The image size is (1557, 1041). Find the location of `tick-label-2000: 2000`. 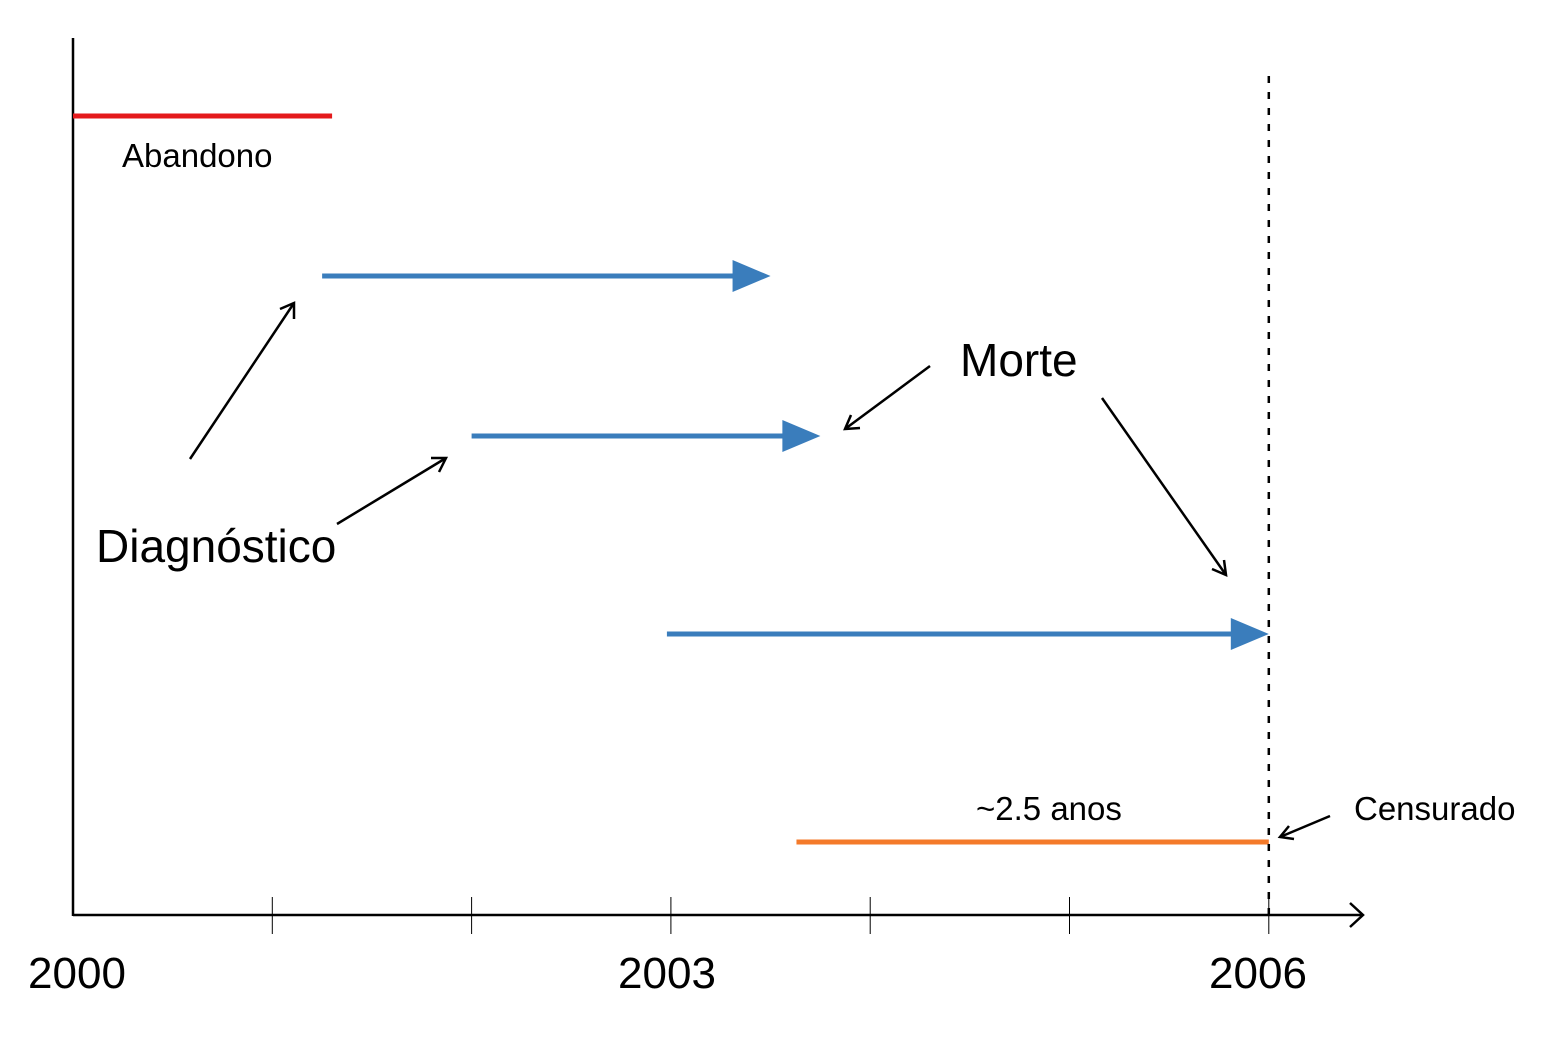

tick-label-2000: 2000 is located at coordinates (77, 973).